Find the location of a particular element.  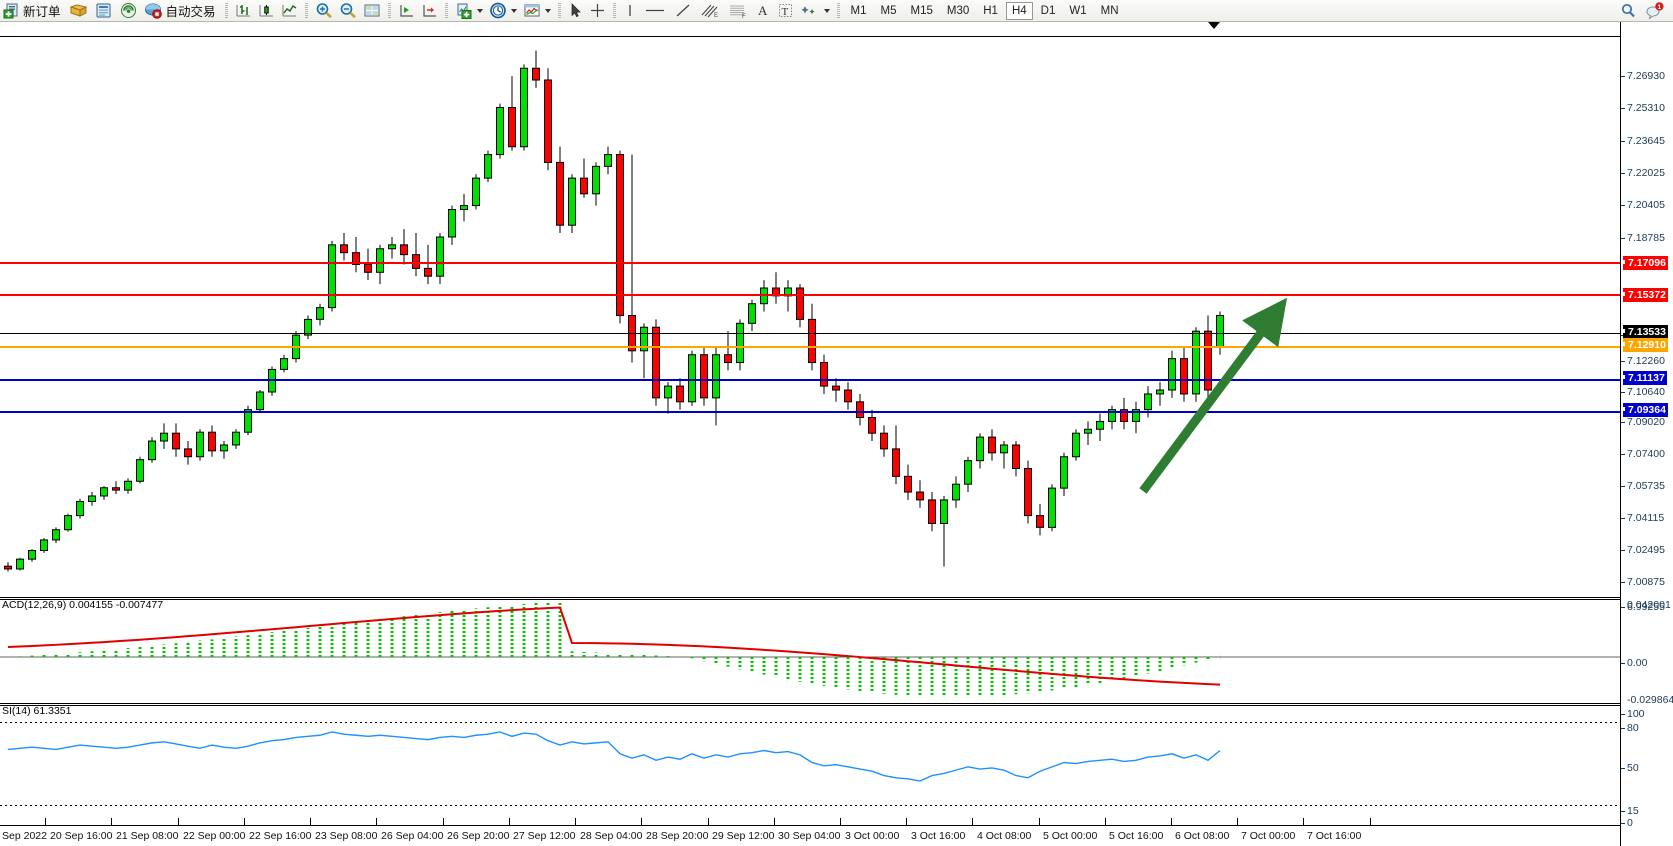

terminal-button is located at coordinates (103, 11).